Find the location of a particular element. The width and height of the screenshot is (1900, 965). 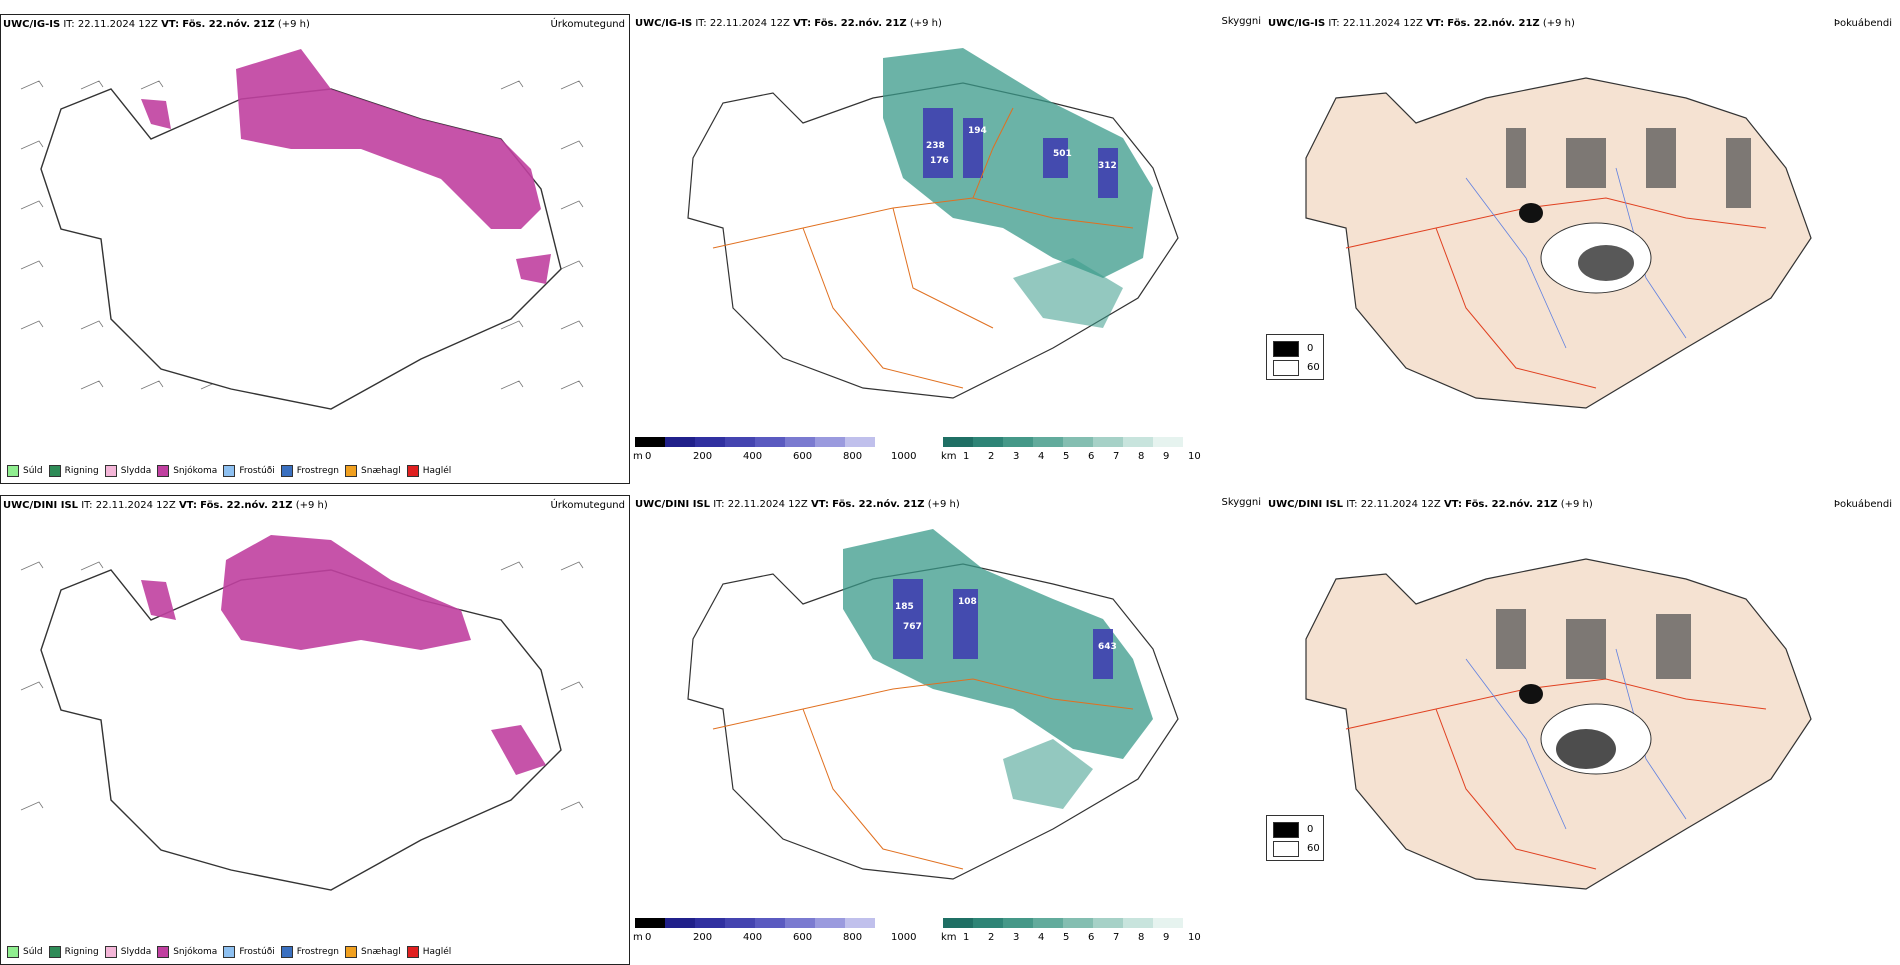

vis-unit: km is located at coordinates (949, 456).